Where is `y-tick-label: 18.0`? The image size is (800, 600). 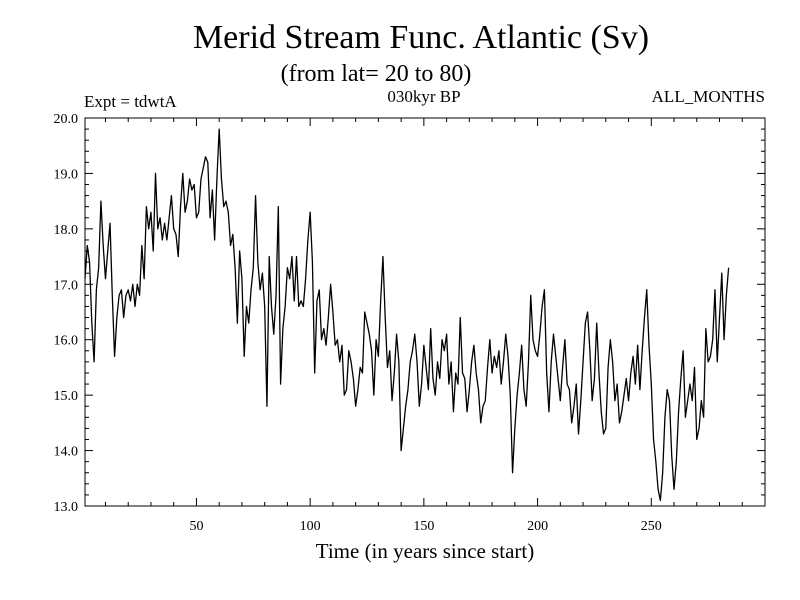
y-tick-label: 18.0 is located at coordinates (66, 230).